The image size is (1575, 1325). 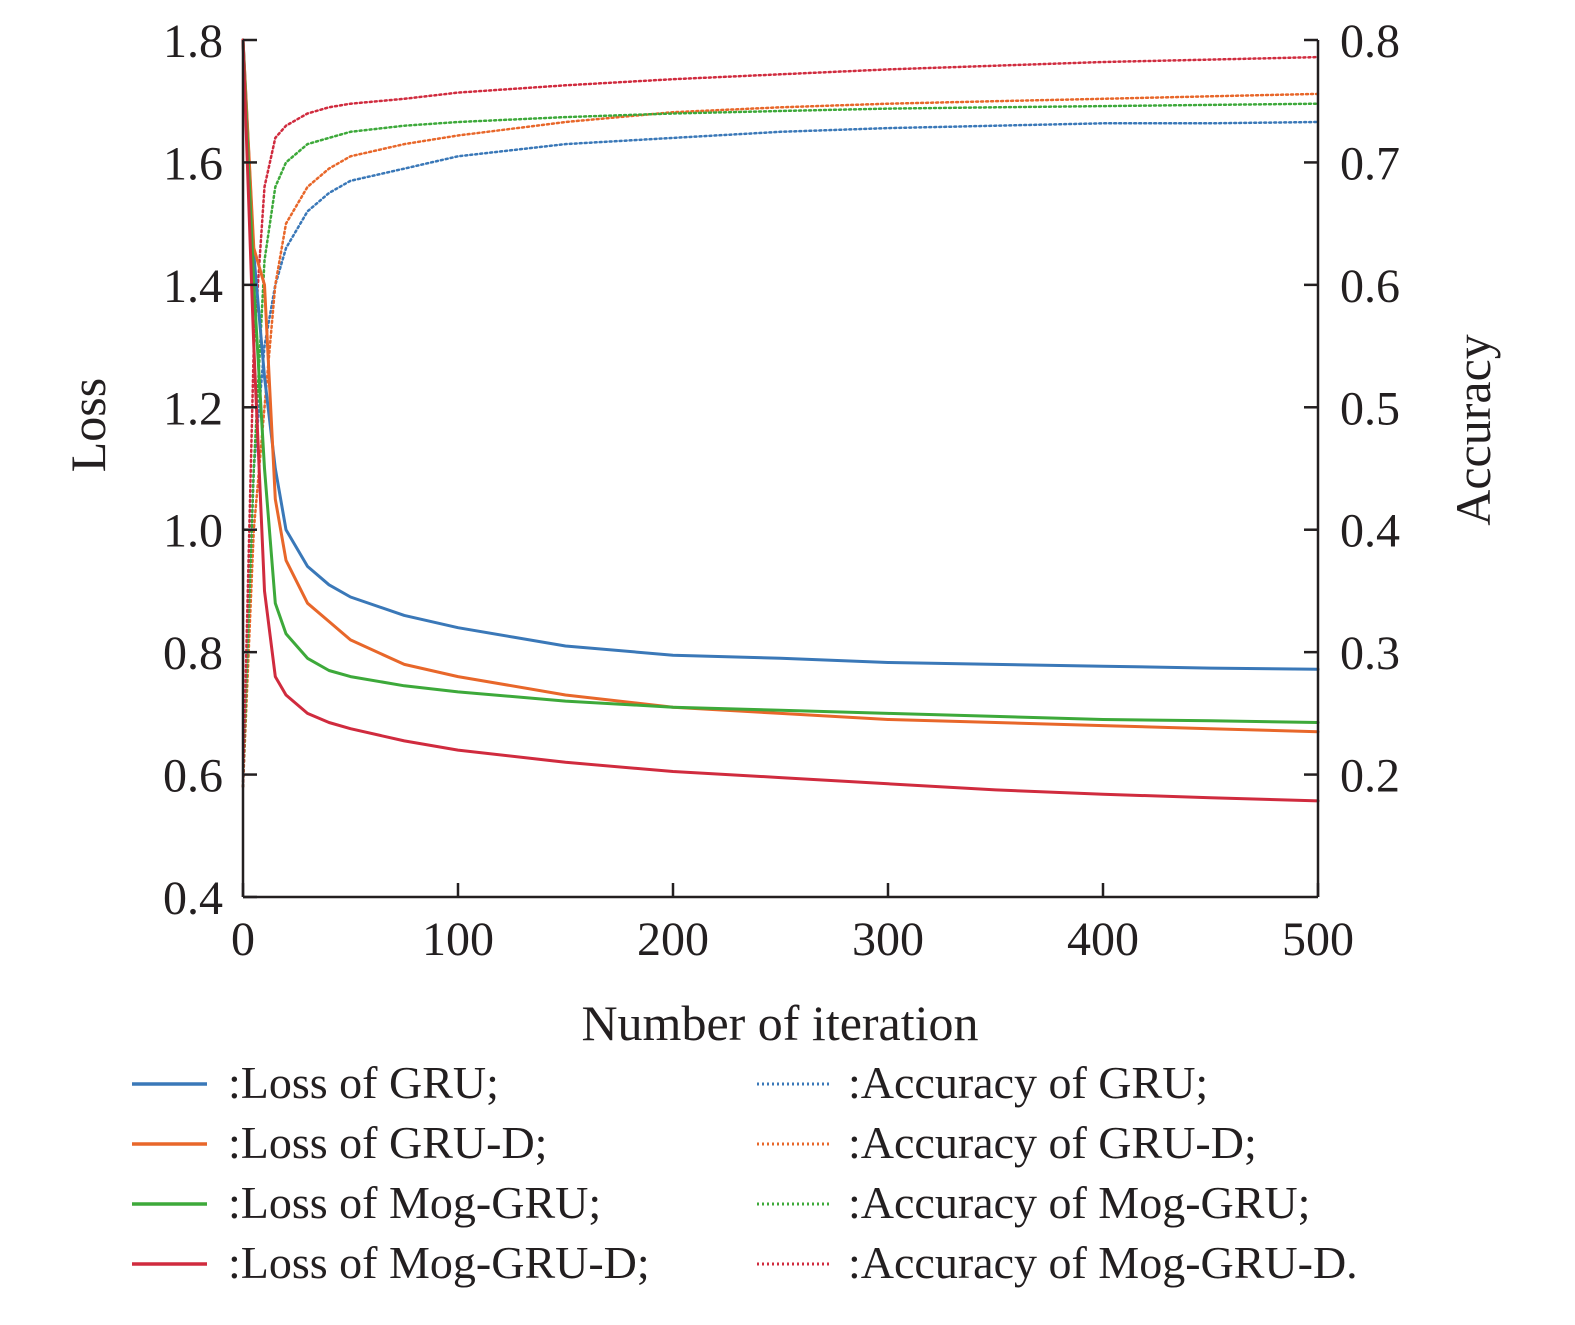 I want to click on left-y-tick-label: 1.0, so click(x=193, y=531).